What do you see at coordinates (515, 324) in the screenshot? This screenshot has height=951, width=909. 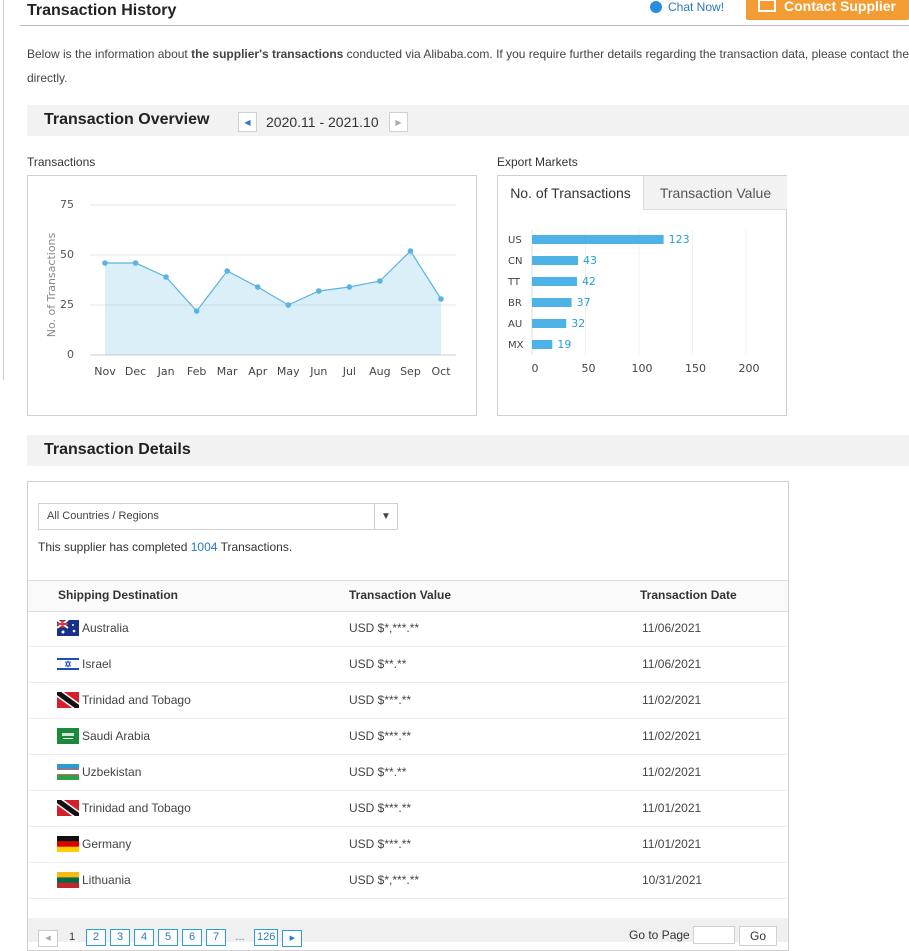 I see `y-tick-label: AU` at bounding box center [515, 324].